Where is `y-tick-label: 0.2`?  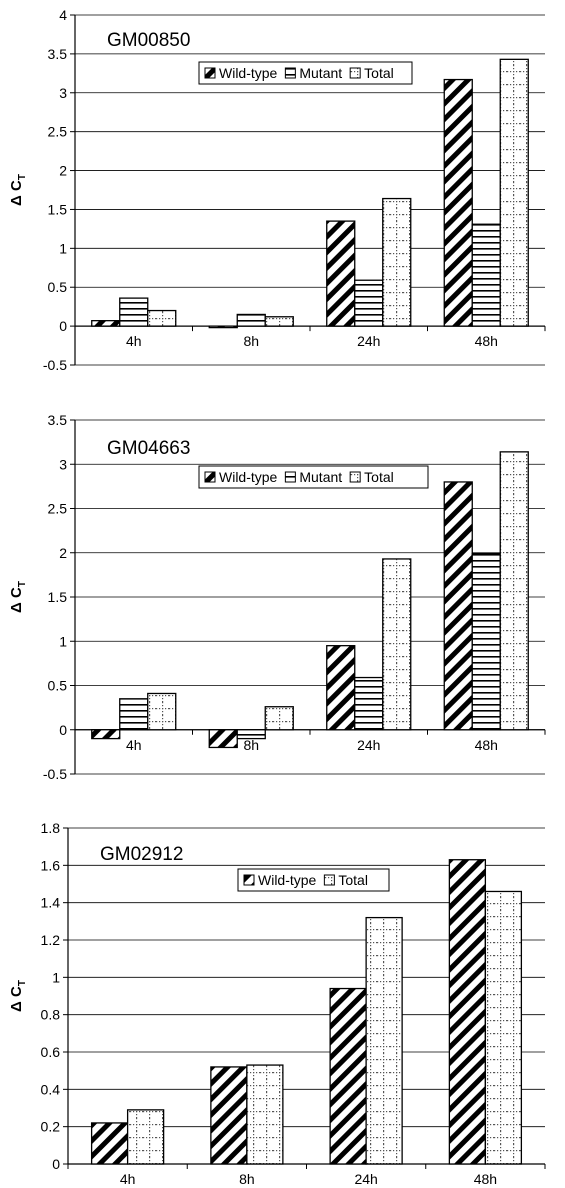 y-tick-label: 0.2 is located at coordinates (51, 1127).